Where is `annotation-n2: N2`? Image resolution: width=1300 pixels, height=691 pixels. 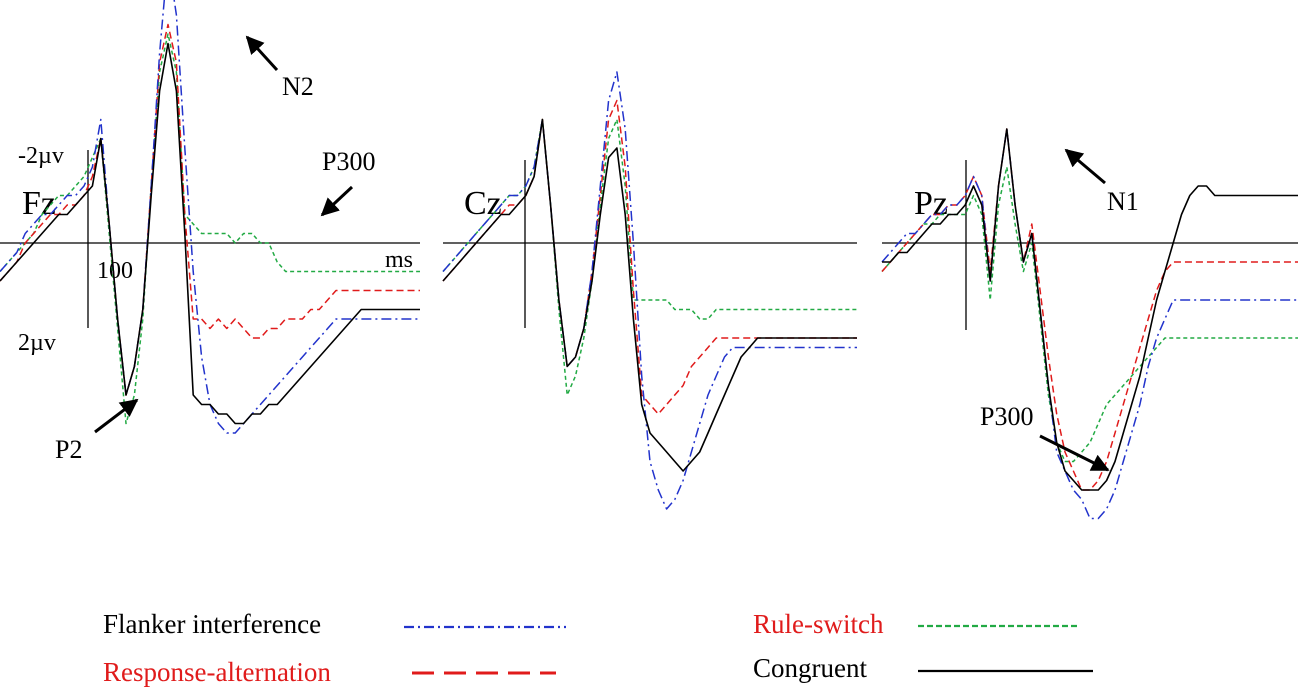
annotation-n2: N2 is located at coordinates (298, 86).